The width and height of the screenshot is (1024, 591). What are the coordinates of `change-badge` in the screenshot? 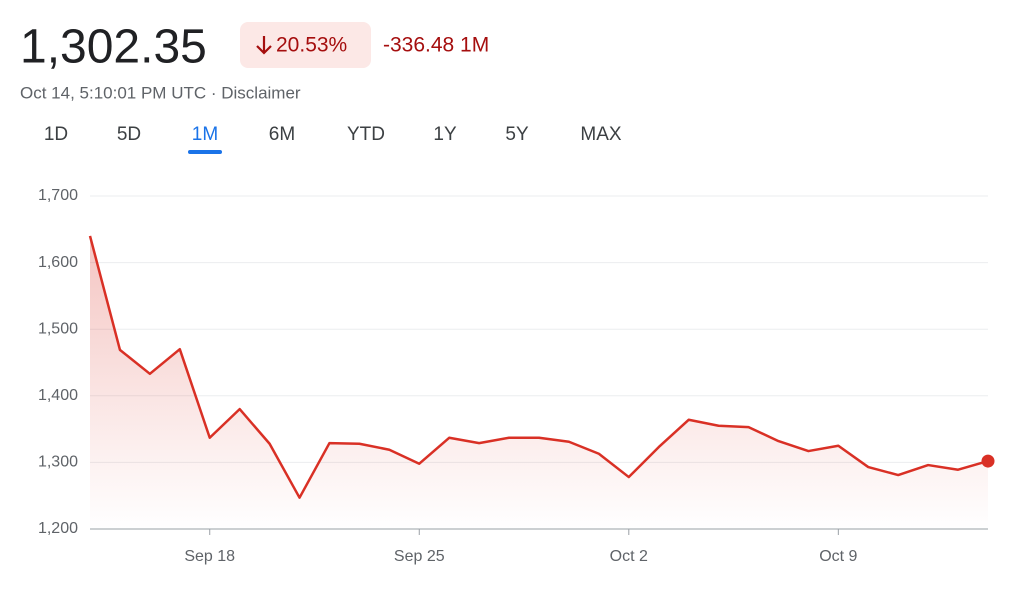 It's located at (305, 45).